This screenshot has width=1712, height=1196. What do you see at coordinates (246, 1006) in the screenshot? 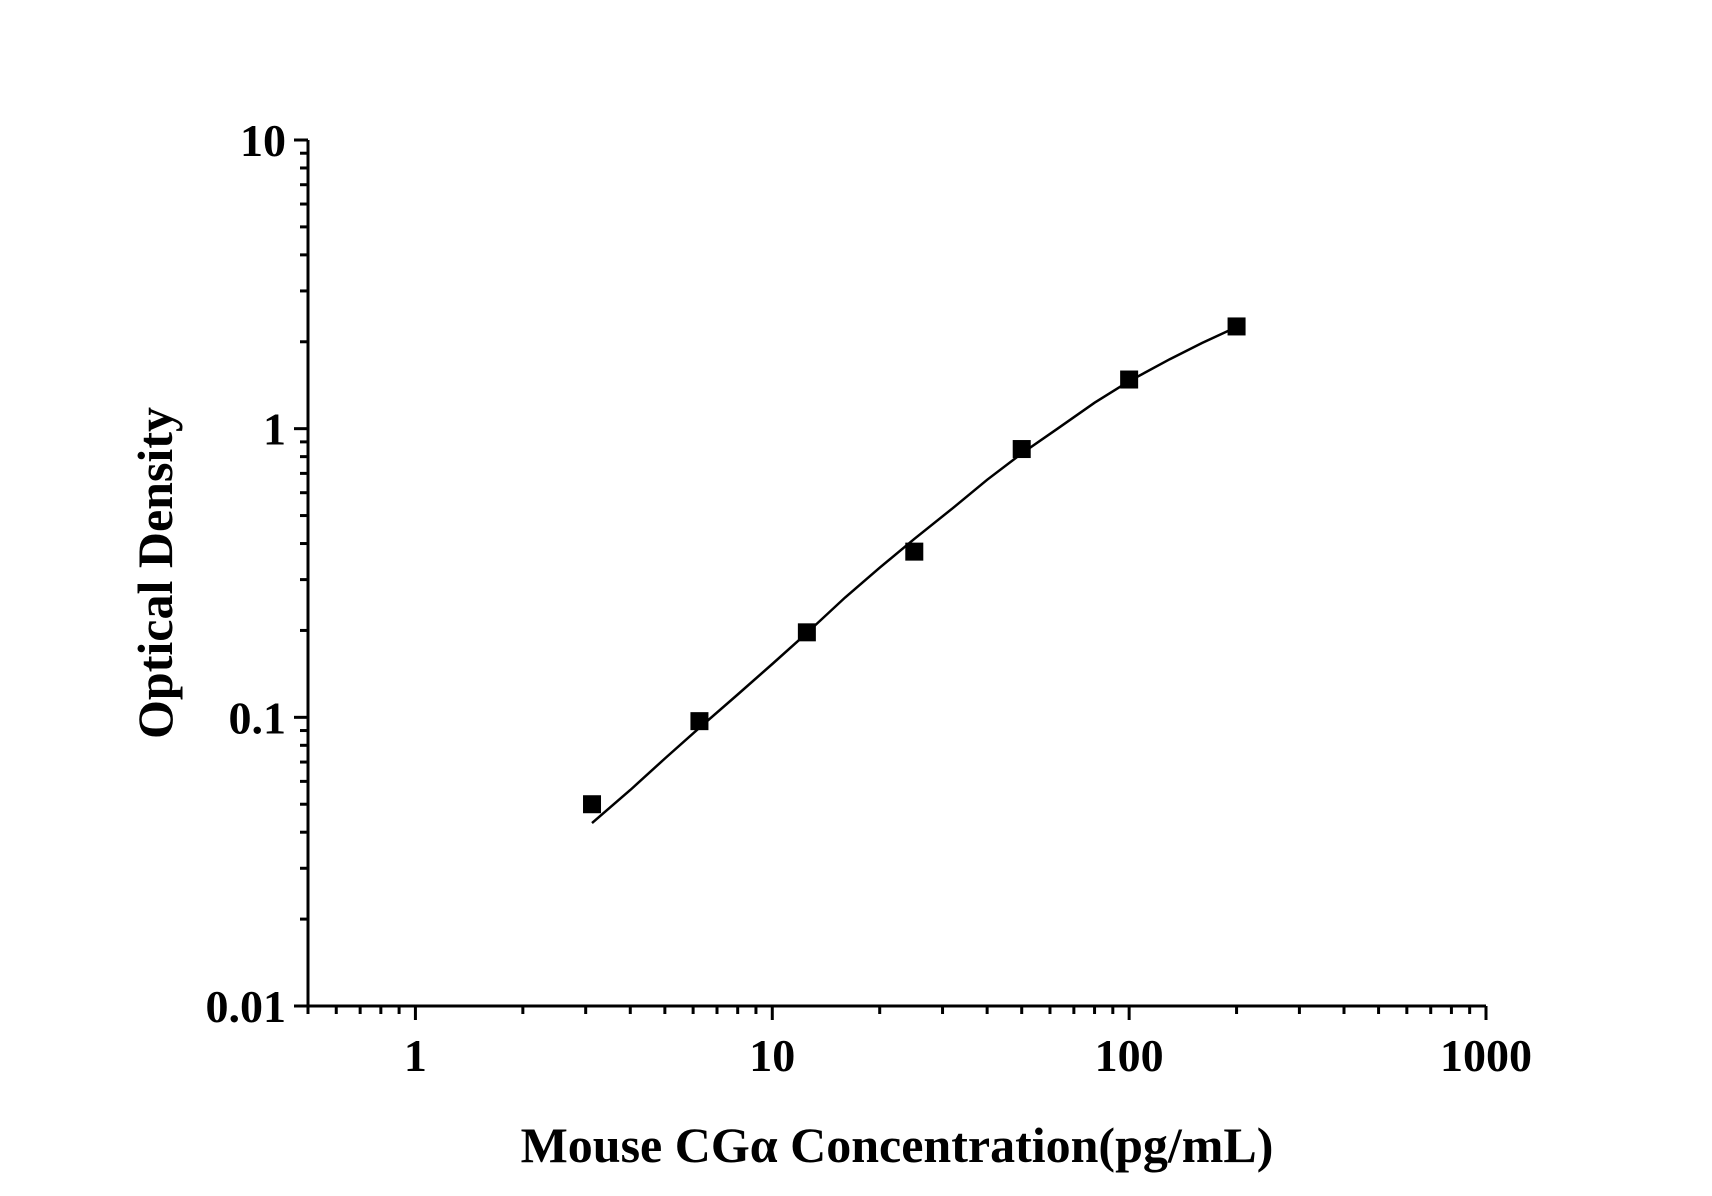
I see `y-tick-label: 0.01` at bounding box center [246, 1006].